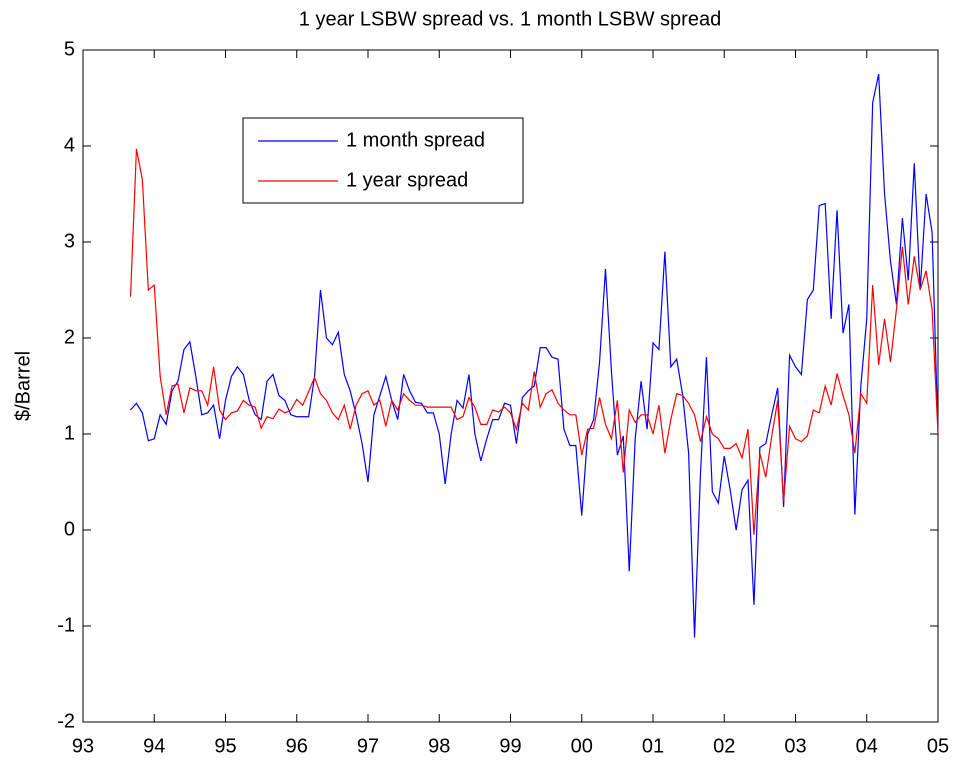 The image size is (957, 765). Describe the element at coordinates (415, 140) in the screenshot. I see `legend-label: 1 month spread` at that location.